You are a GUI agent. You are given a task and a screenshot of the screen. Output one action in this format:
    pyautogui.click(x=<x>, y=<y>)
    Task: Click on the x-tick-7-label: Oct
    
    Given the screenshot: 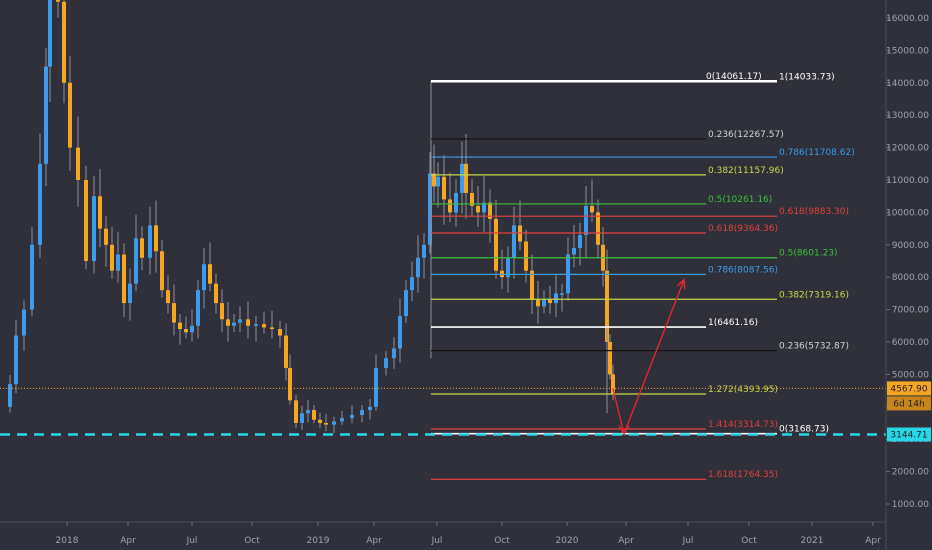 What is the action you would take?
    pyautogui.click(x=502, y=541)
    